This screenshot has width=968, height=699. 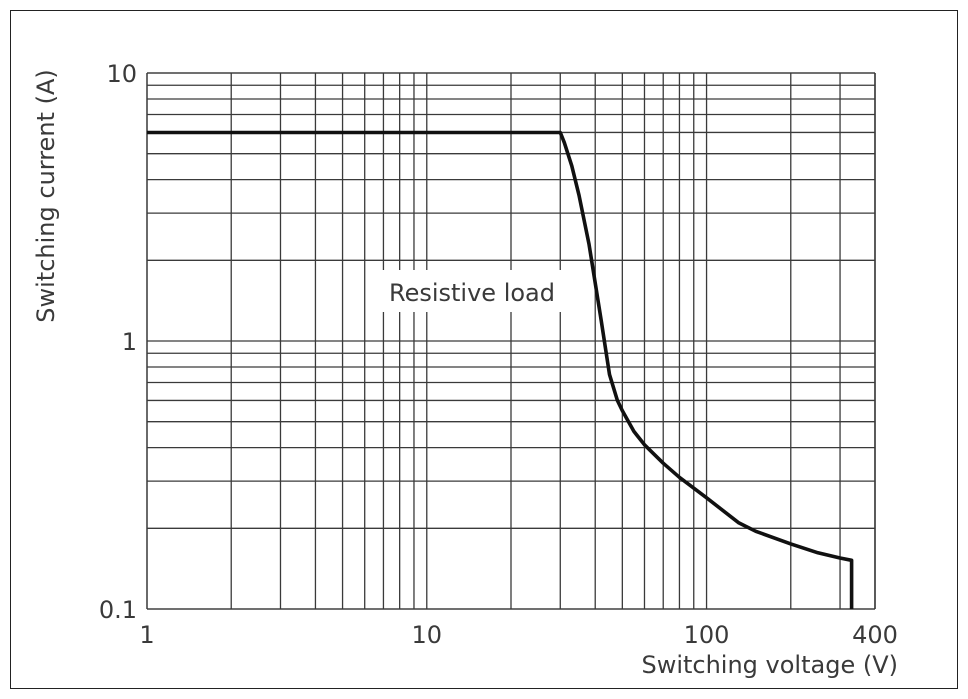 I want to click on y-tick-label: 1, so click(x=129, y=342).